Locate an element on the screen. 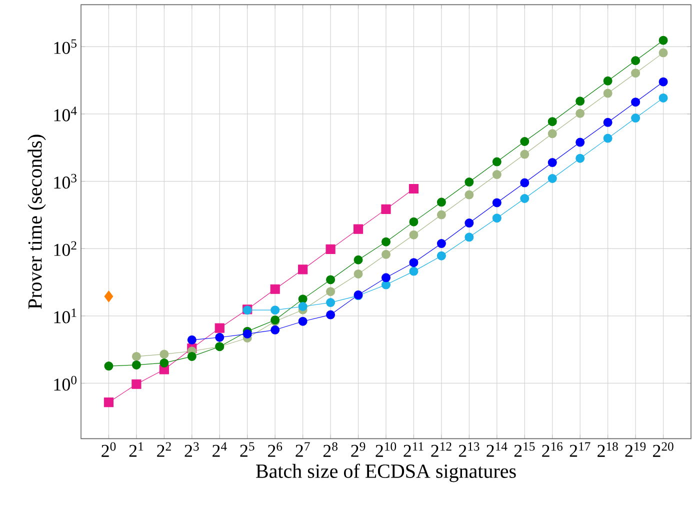 This screenshot has width=700, height=512. y-tick-label: 10$^{3}$ is located at coordinates (65, 181).